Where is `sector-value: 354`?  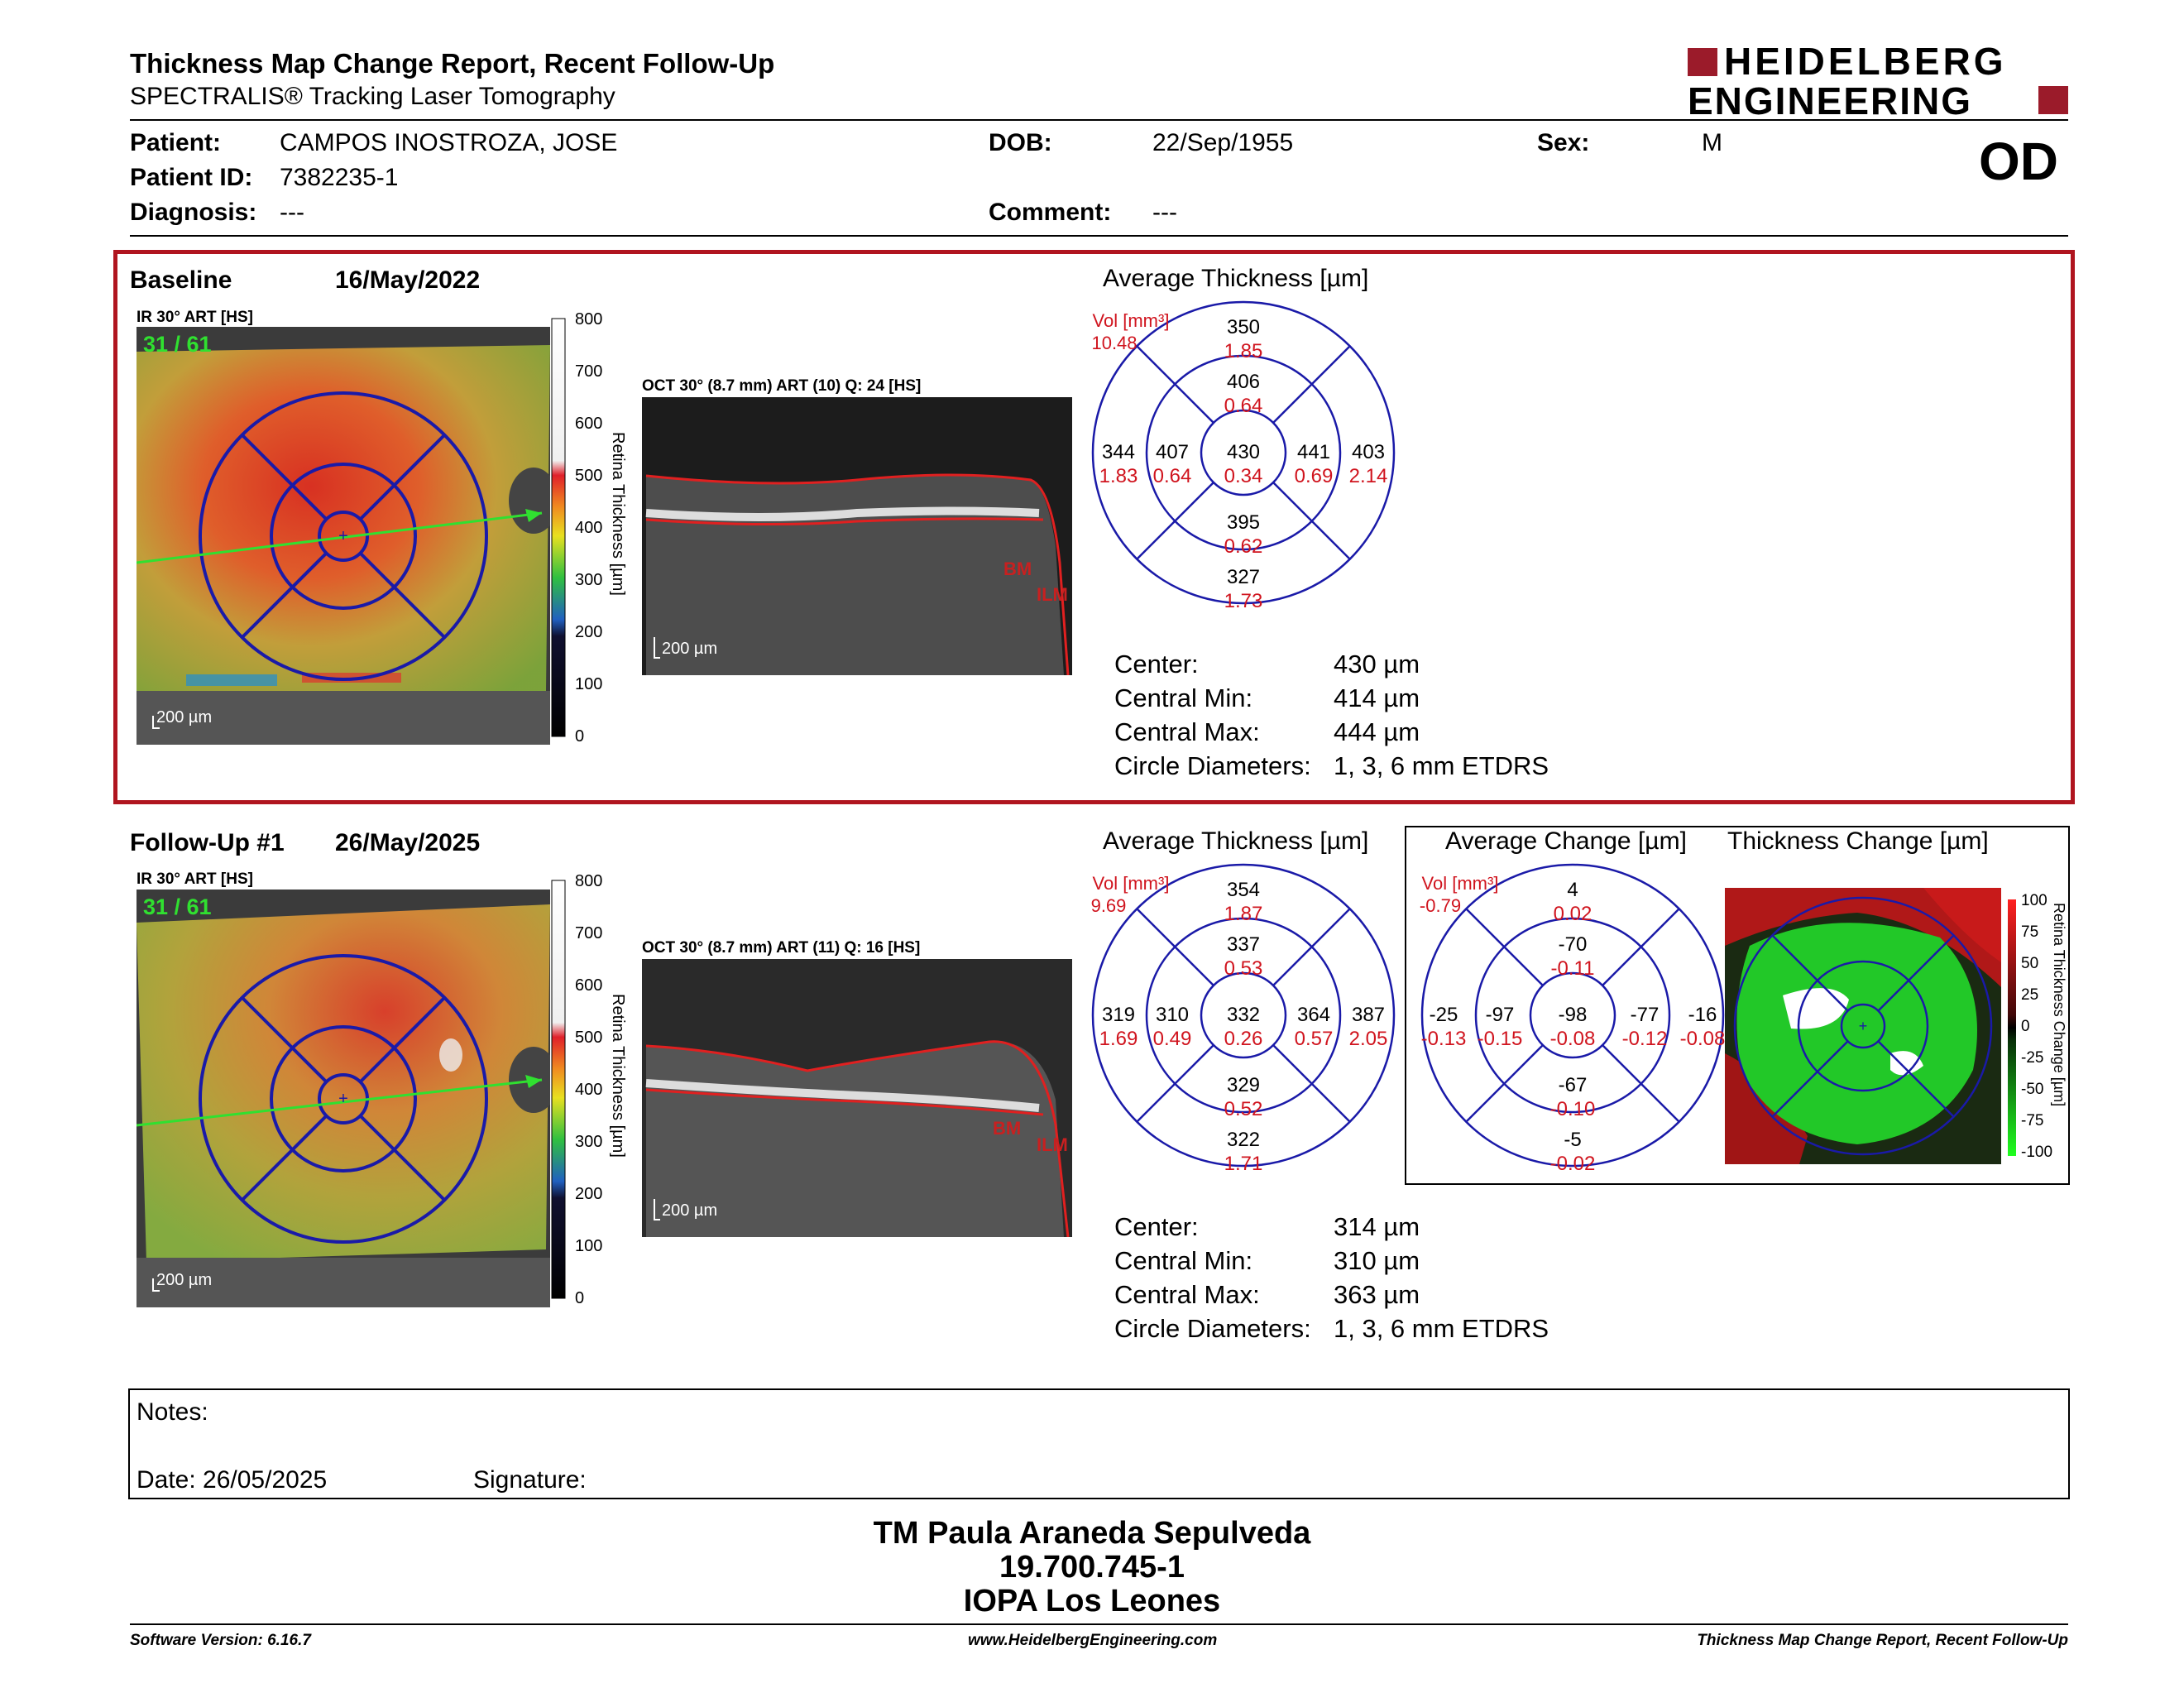 sector-value: 354 is located at coordinates (1243, 890).